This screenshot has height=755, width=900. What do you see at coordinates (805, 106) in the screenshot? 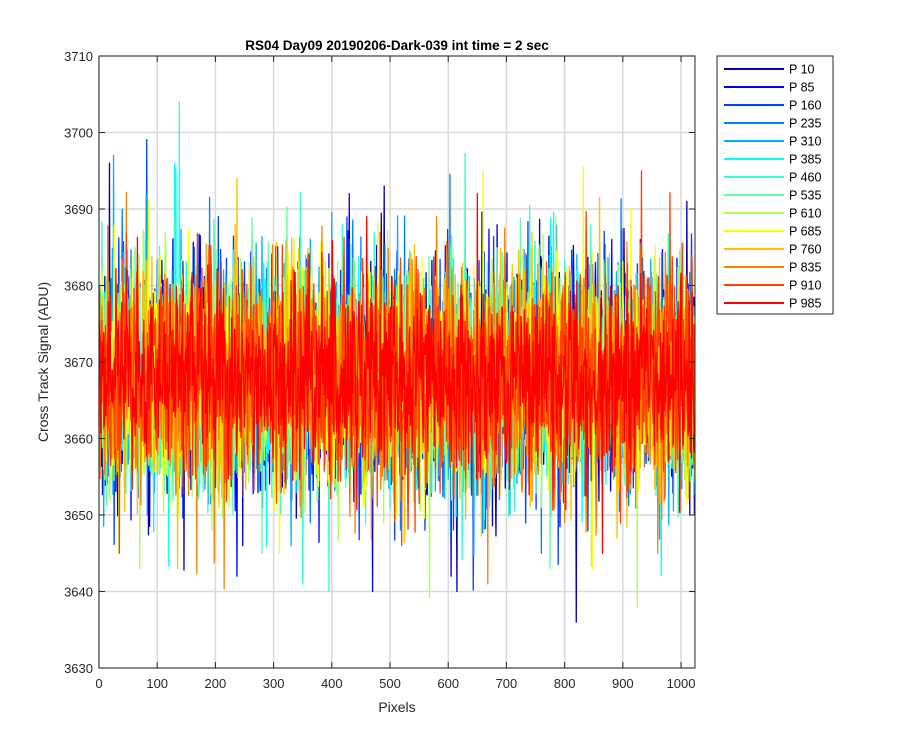
I see `legend-entry-label: P 160` at bounding box center [805, 106].